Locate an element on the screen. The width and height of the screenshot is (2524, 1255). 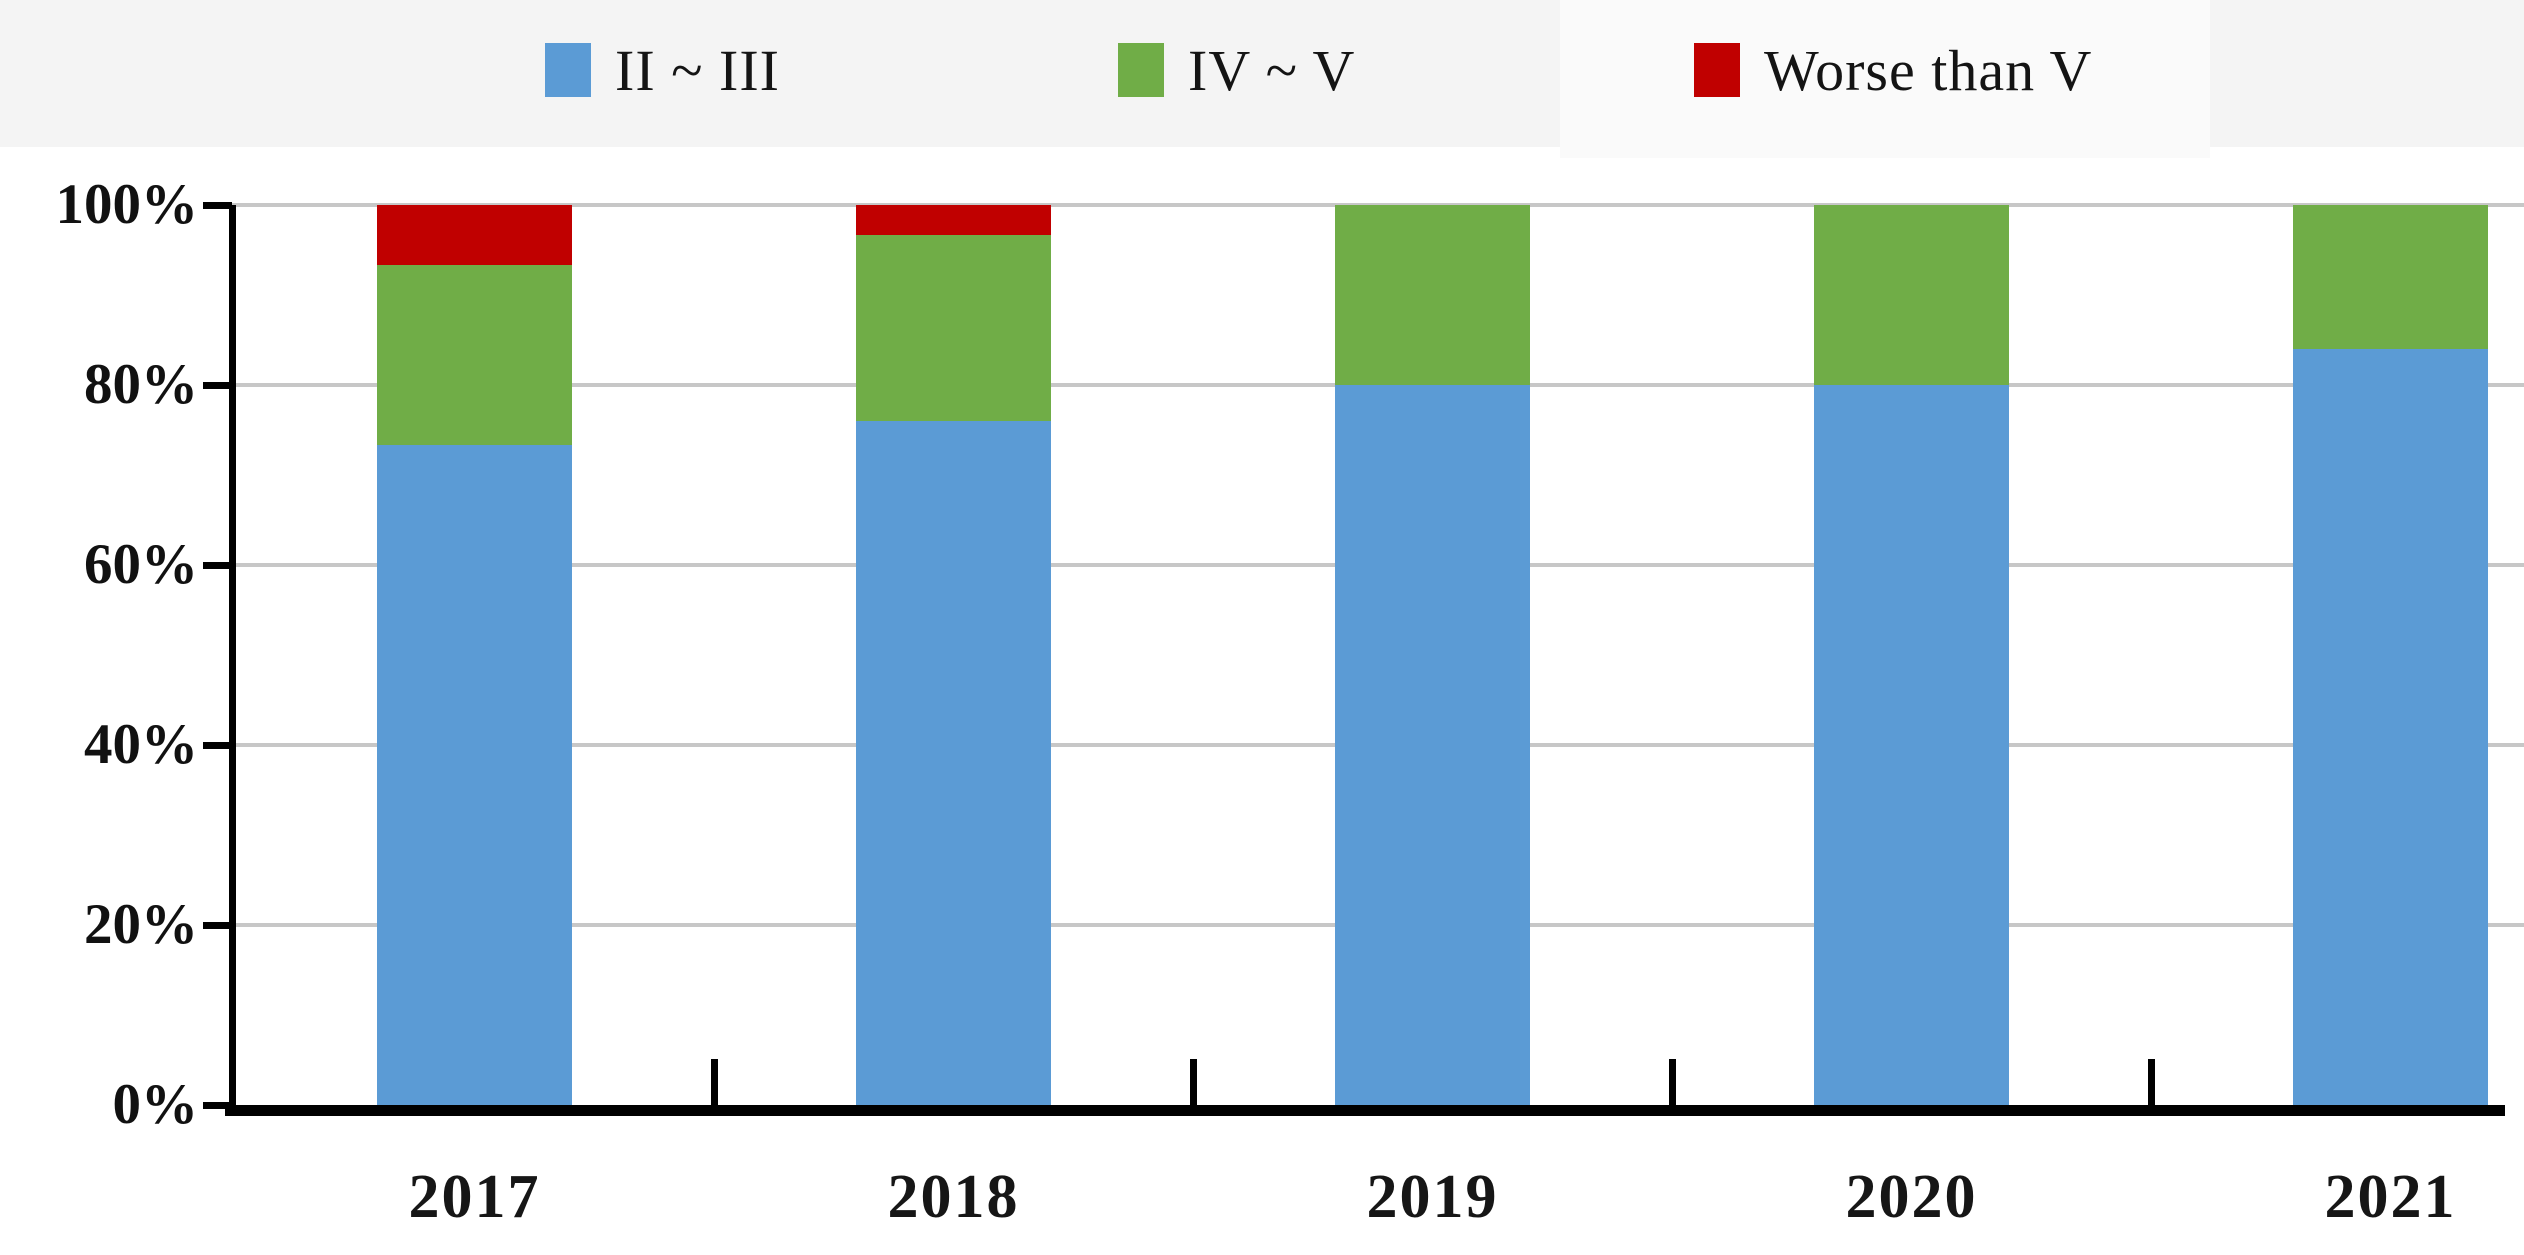
legend-item-class4-5: IV ~ V is located at coordinates (1236, 70).